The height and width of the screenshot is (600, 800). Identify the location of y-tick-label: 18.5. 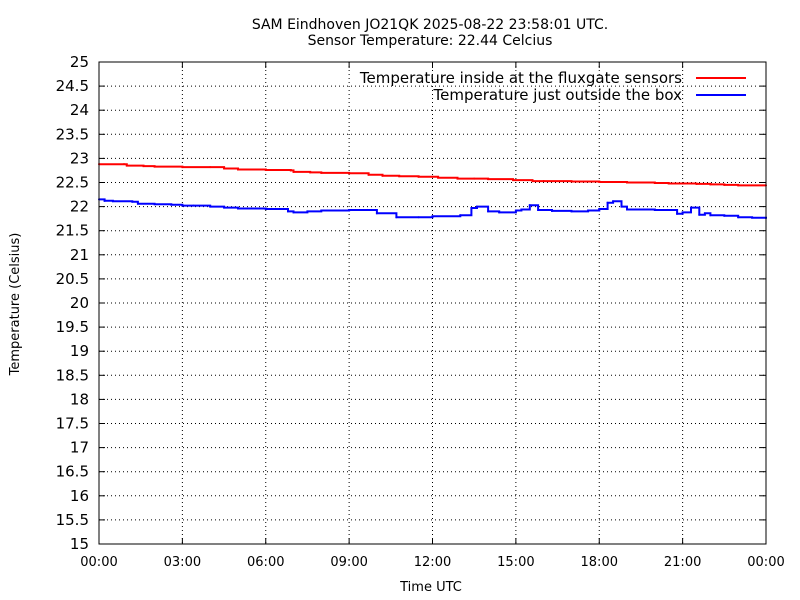
(72, 375).